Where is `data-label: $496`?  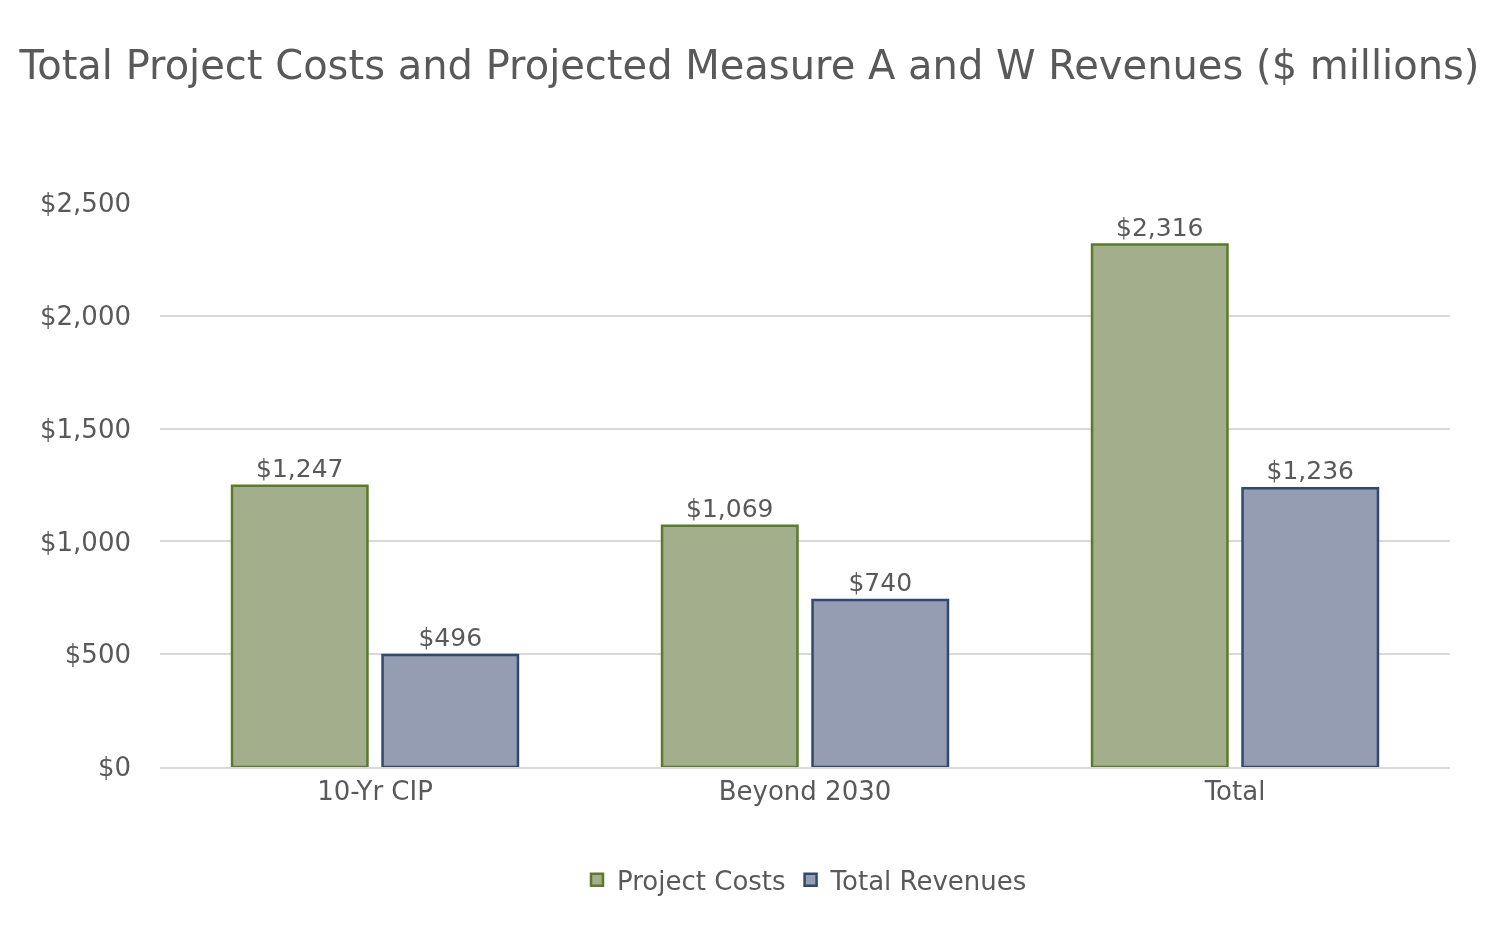
data-label: $496 is located at coordinates (450, 638).